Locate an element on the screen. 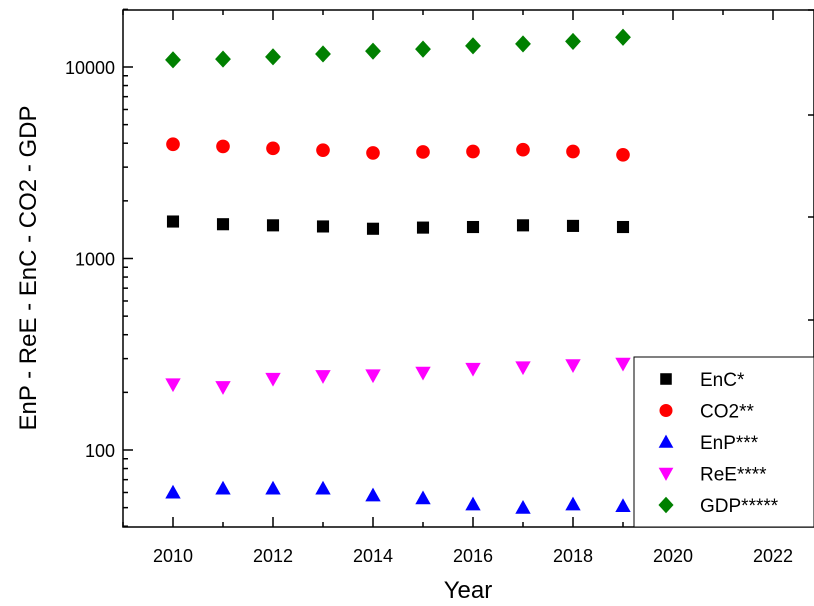  legend-label: ReE**** is located at coordinates (733, 475).